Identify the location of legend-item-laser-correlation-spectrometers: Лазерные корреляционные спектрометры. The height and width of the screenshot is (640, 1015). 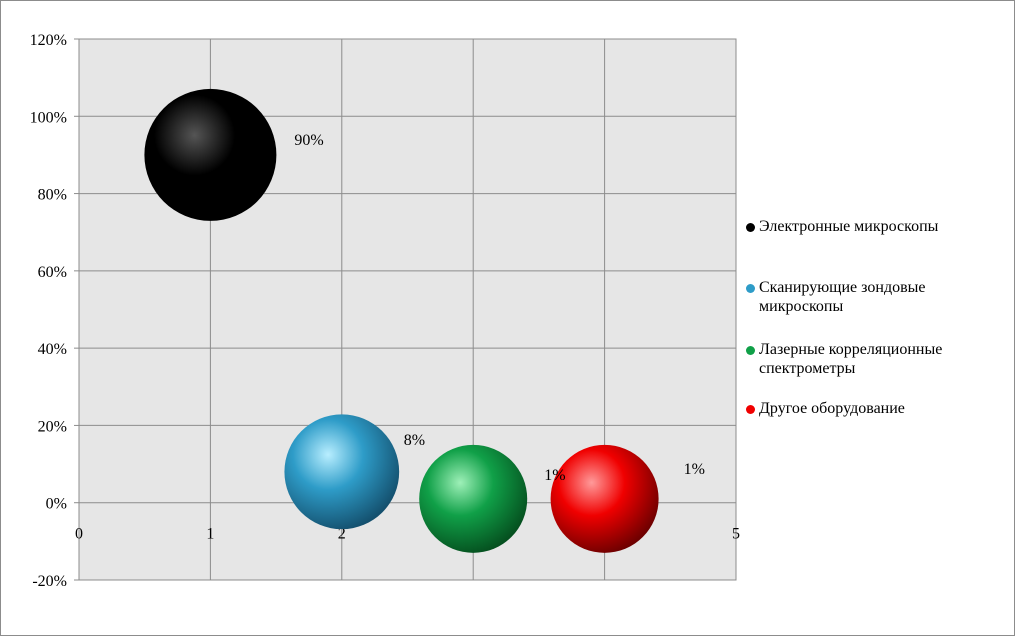
(877, 359).